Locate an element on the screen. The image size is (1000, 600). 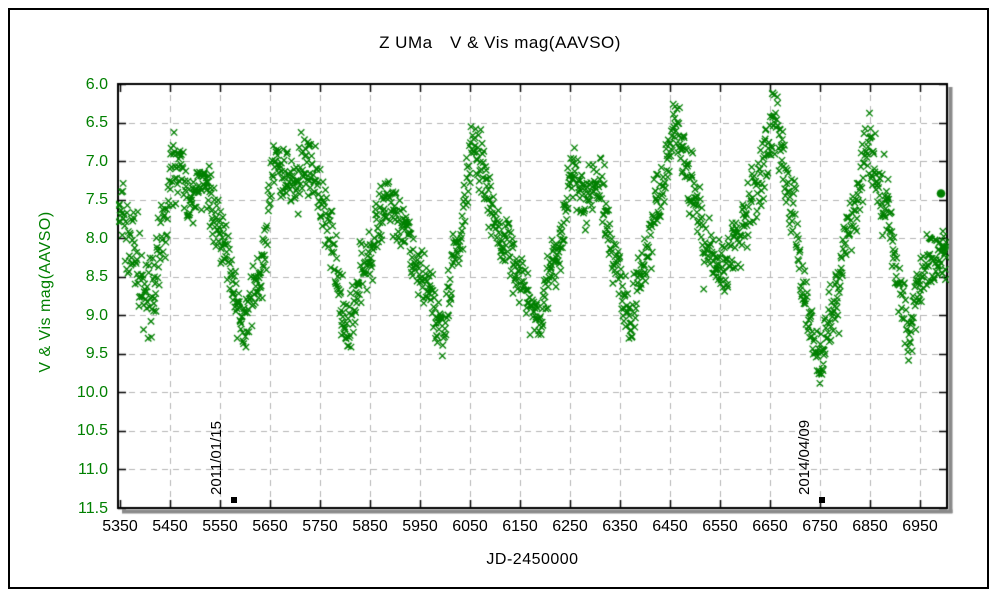
y-tick-label: 10.0 is located at coordinates (92, 392).